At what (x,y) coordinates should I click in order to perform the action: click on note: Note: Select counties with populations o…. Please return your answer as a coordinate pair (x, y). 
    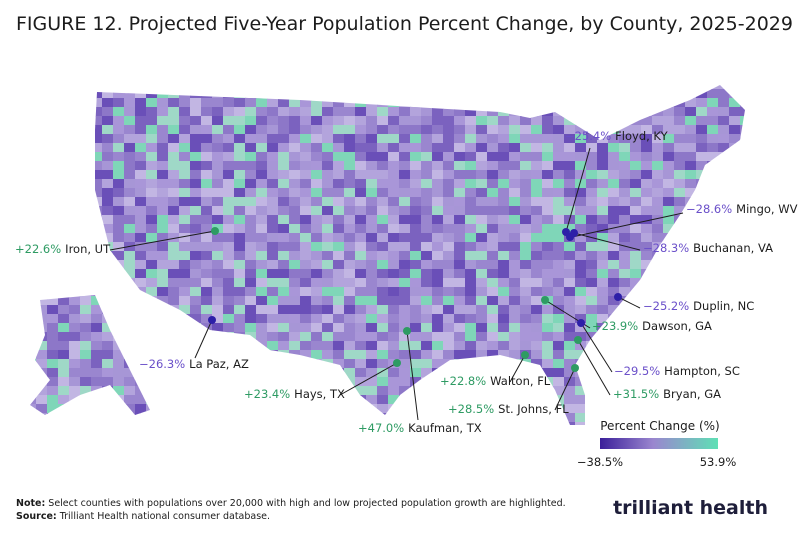
    Looking at the image, I should click on (291, 503).